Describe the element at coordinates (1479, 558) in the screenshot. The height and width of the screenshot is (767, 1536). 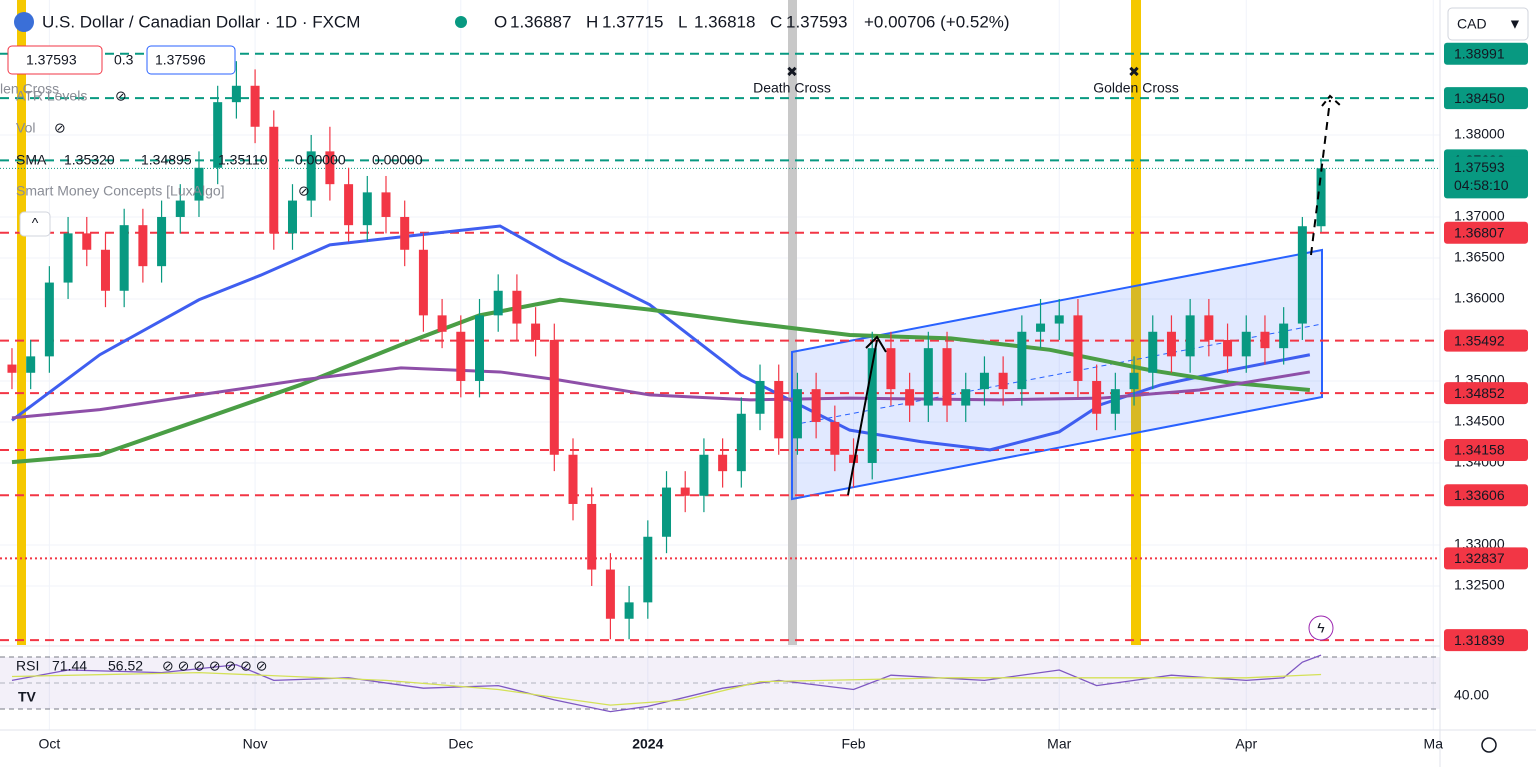
I see `level-label: 1.32837` at that location.